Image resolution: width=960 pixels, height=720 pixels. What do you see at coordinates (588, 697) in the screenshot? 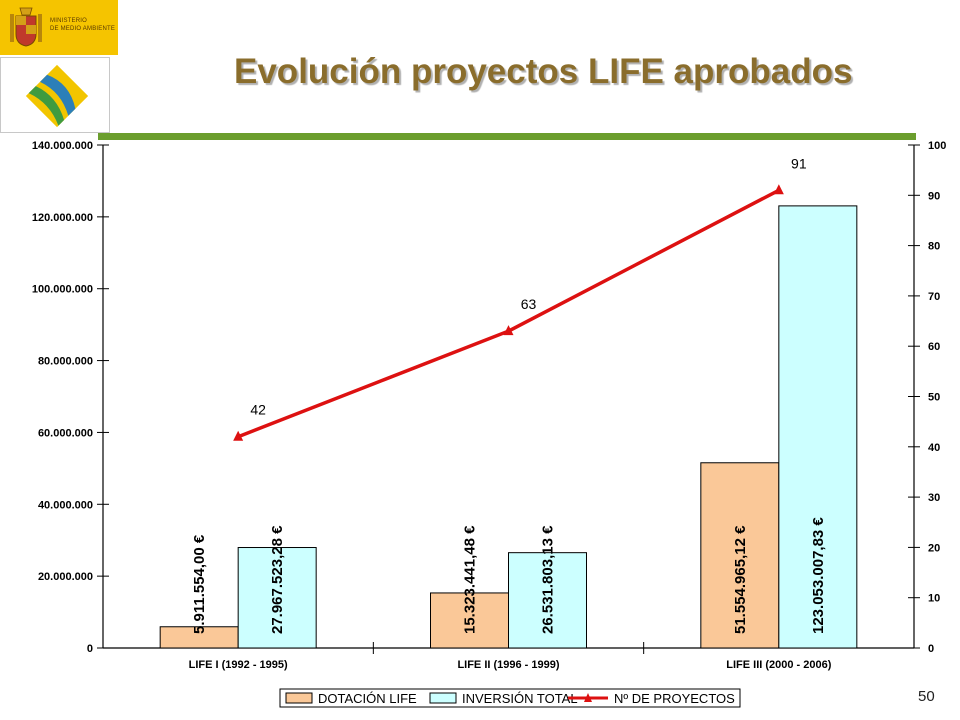
I see `legend-marker` at bounding box center [588, 697].